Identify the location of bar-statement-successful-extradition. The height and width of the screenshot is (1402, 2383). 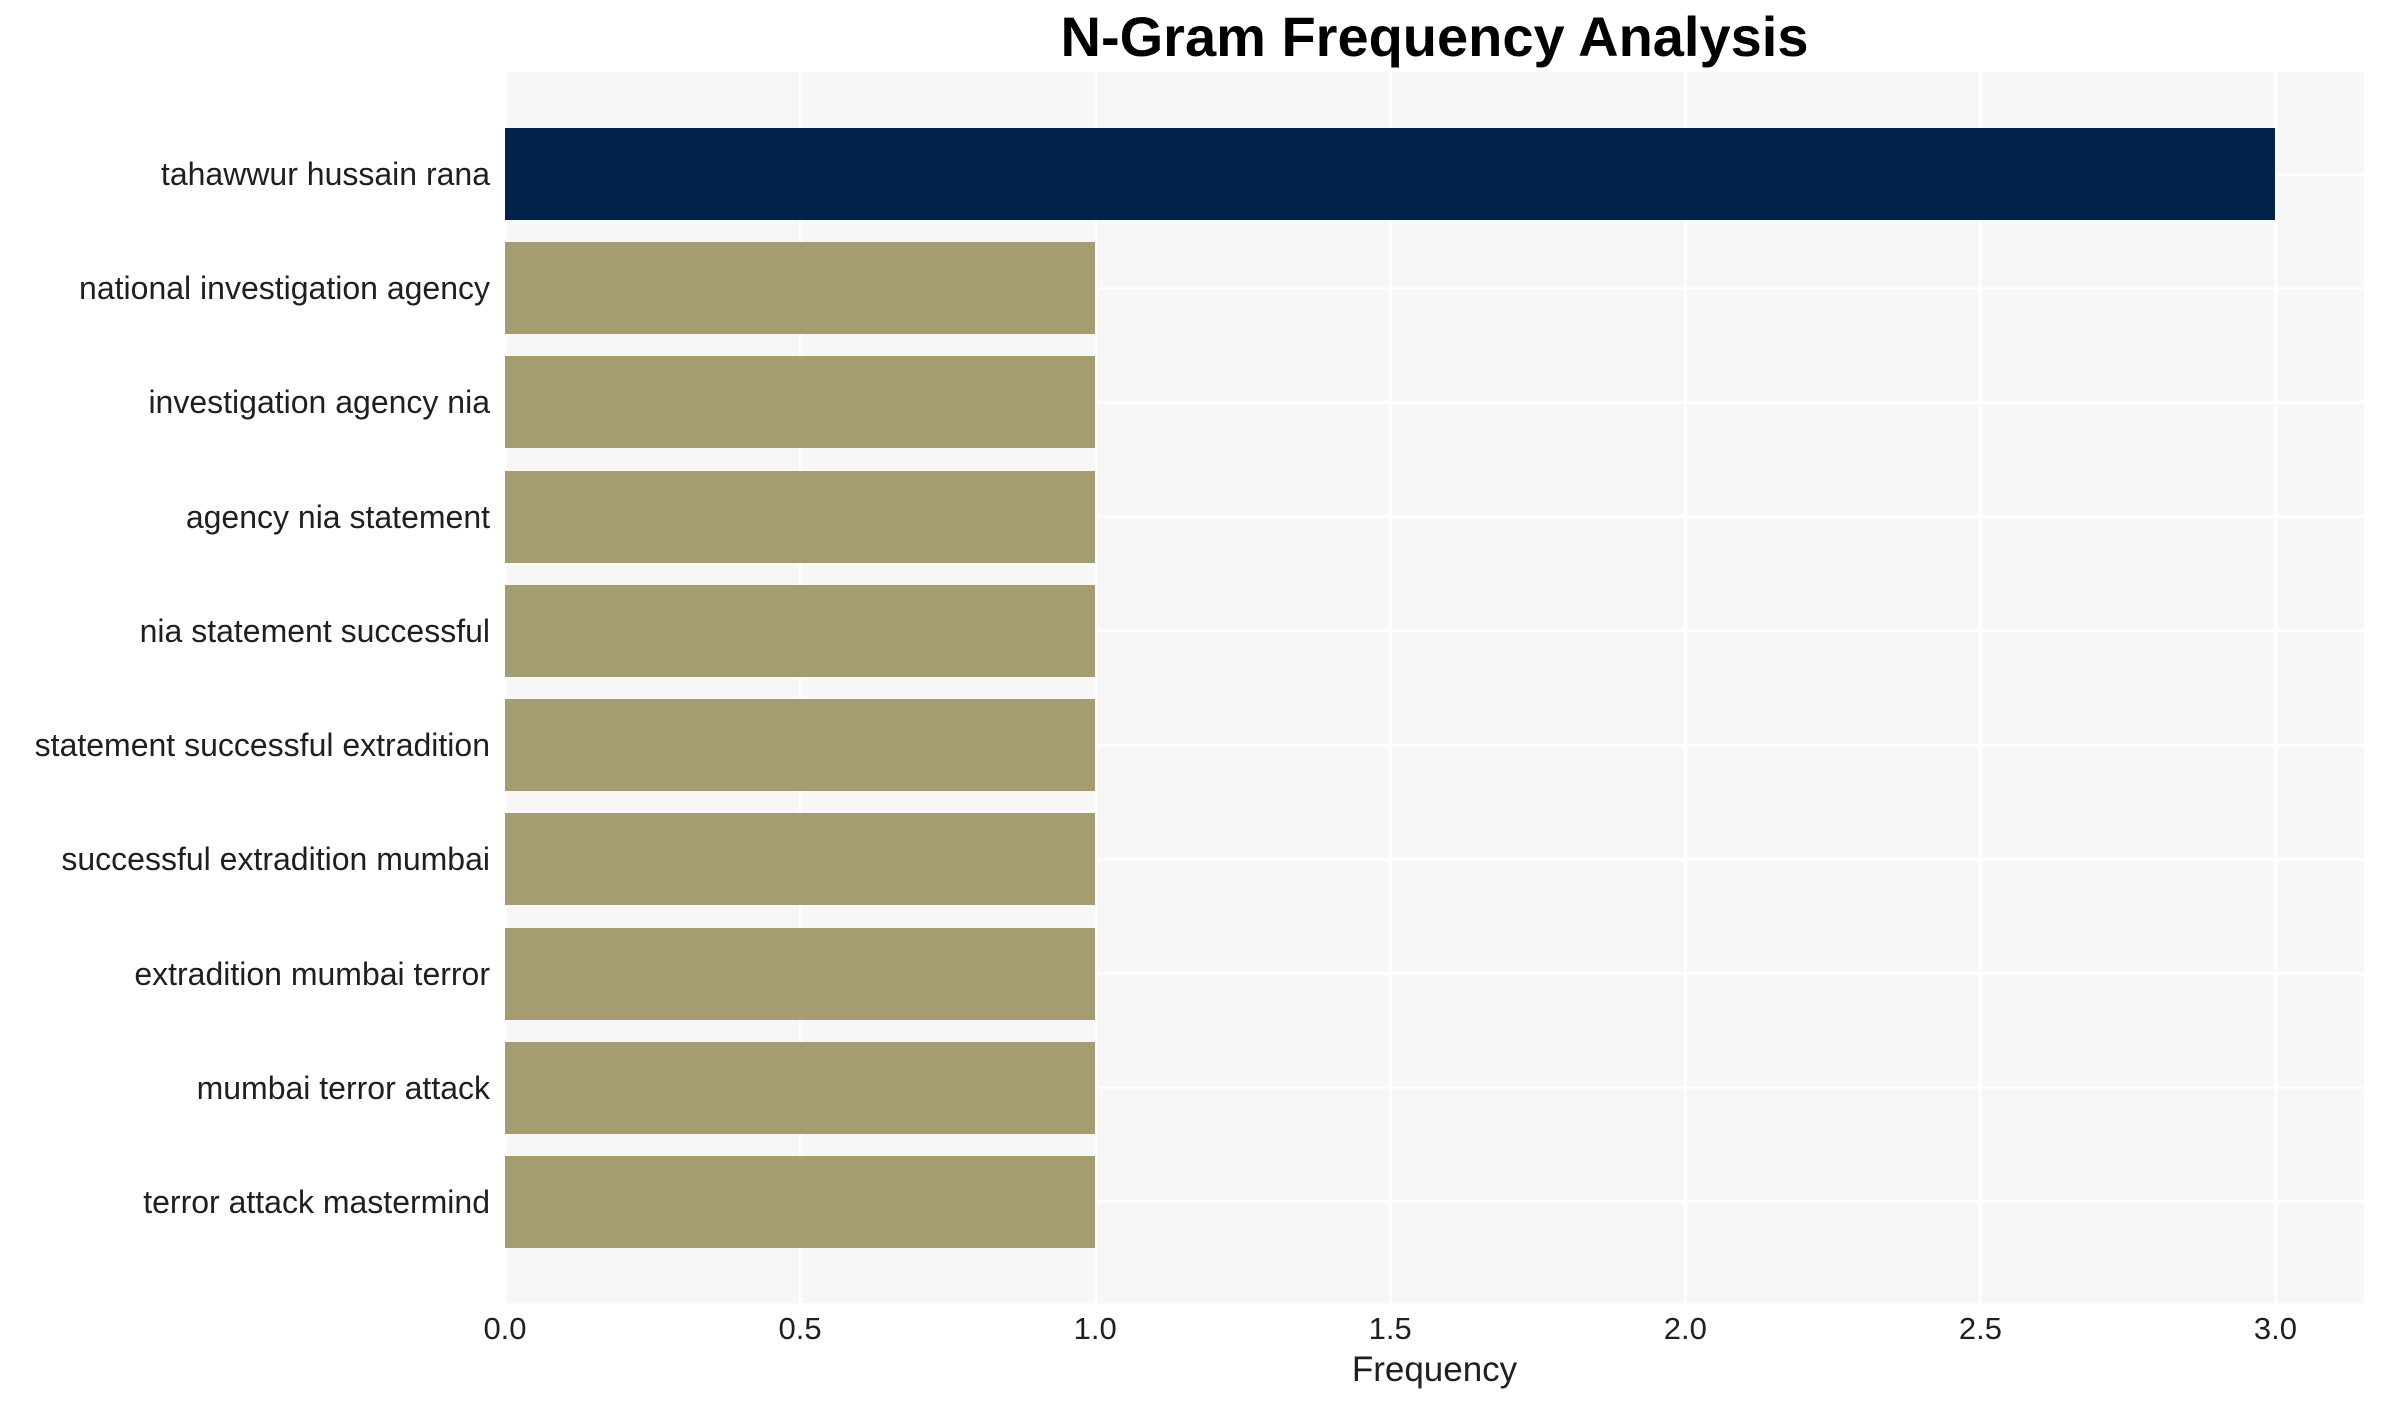
(800, 745).